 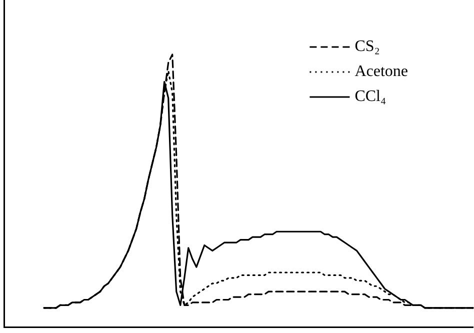 What do you see at coordinates (370, 97) in the screenshot?
I see `legend-label: CCl₄` at bounding box center [370, 97].